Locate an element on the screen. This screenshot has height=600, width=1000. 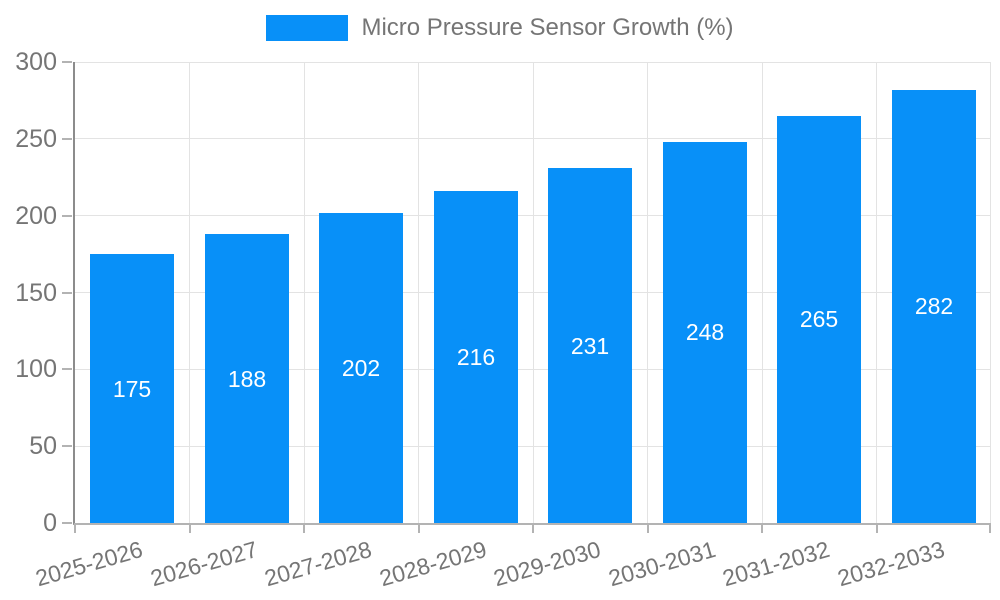
bar-2031-2032 is located at coordinates (819, 319).